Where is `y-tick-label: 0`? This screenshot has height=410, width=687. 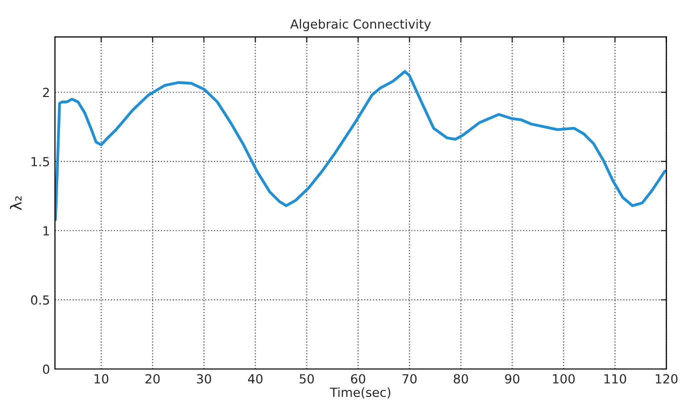 y-tick-label: 0 is located at coordinates (46, 369).